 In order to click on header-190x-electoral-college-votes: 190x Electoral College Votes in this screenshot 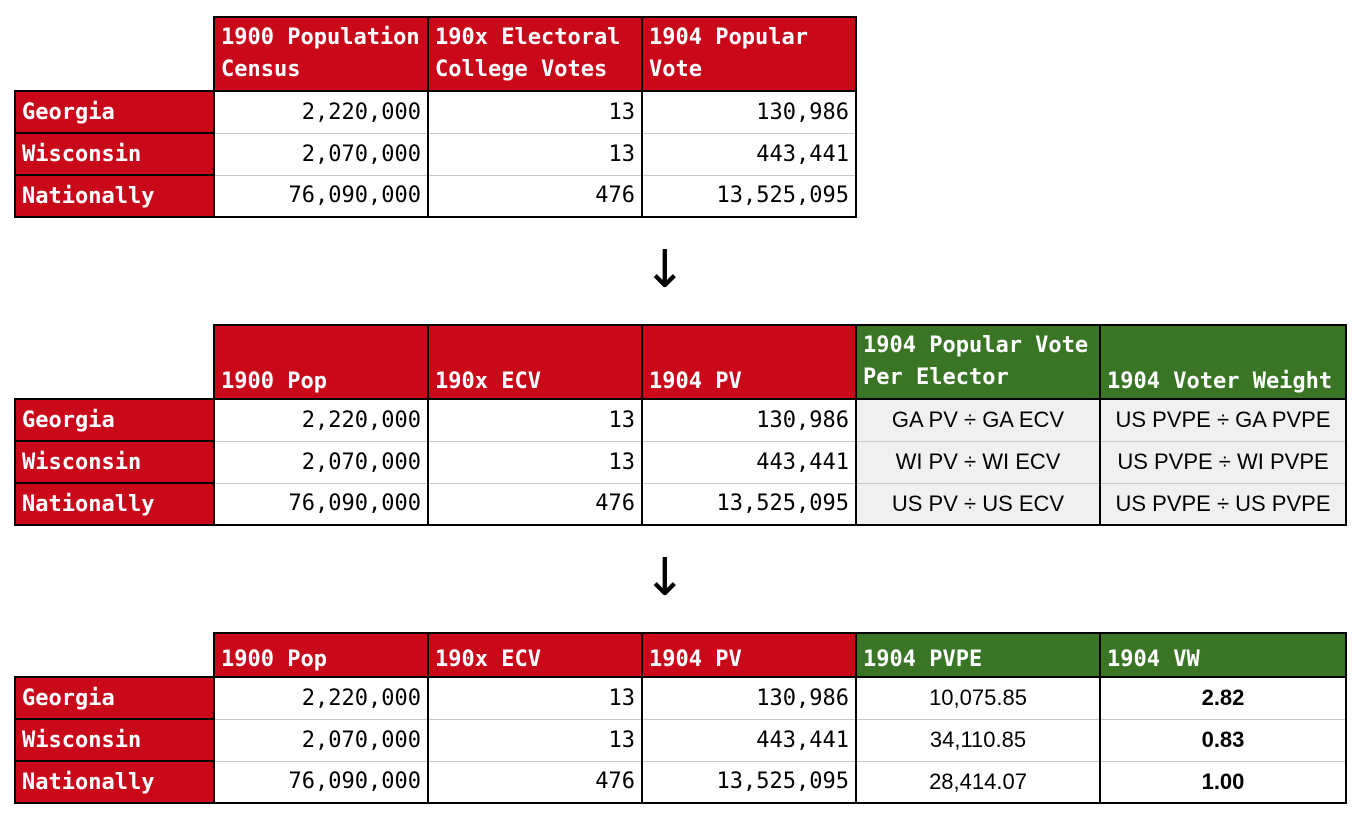, I will do `click(535, 54)`.